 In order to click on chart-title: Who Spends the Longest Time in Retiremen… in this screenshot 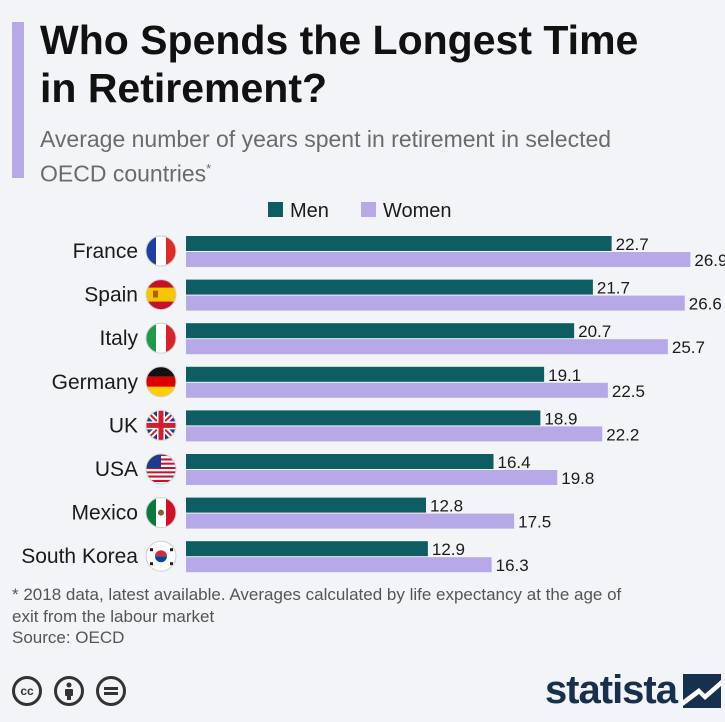, I will do `click(339, 64)`.